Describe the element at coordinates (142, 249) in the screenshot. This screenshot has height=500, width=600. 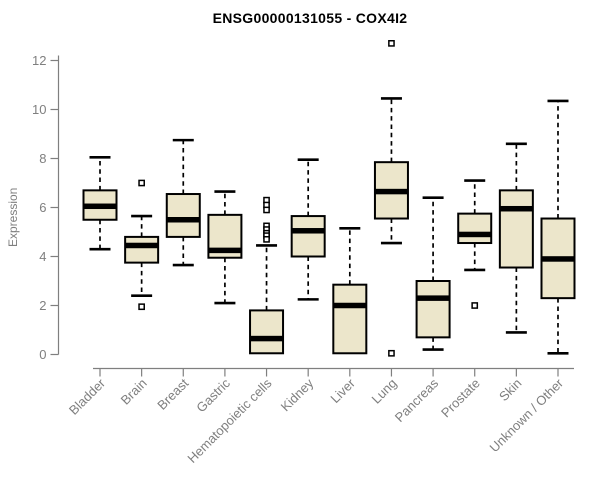
I see `box-brain` at that location.